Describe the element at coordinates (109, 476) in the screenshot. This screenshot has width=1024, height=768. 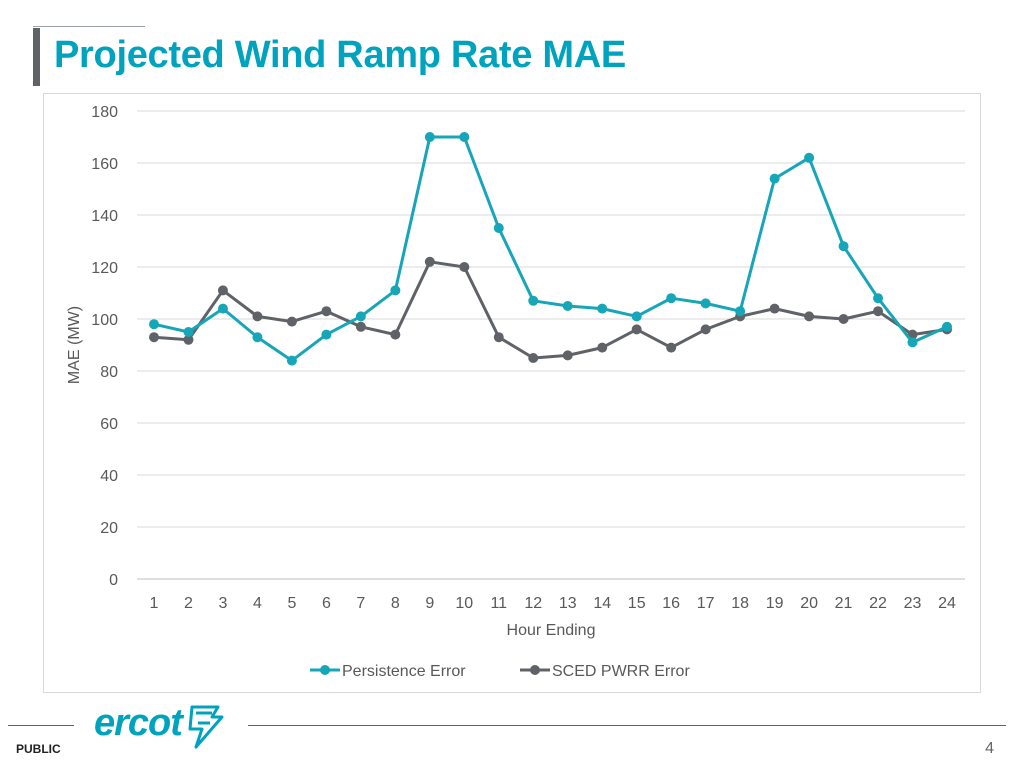
I see `y-tick-label: 40` at that location.